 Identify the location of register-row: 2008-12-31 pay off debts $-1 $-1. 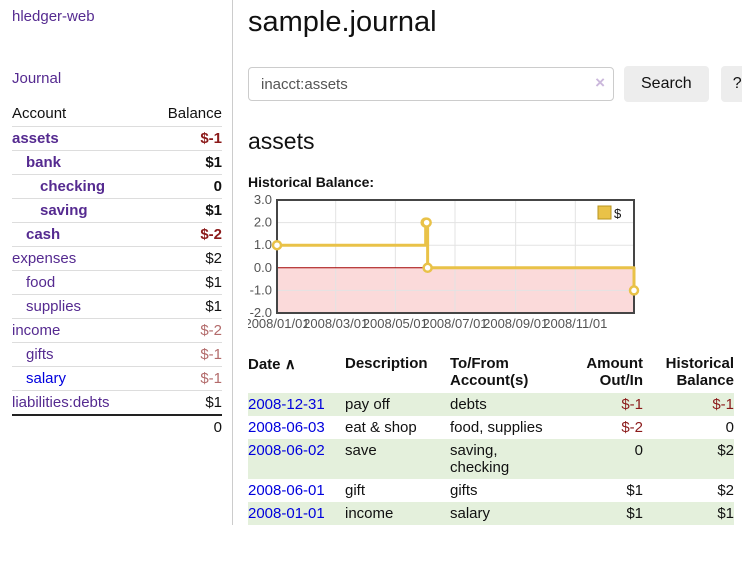
(491, 404).